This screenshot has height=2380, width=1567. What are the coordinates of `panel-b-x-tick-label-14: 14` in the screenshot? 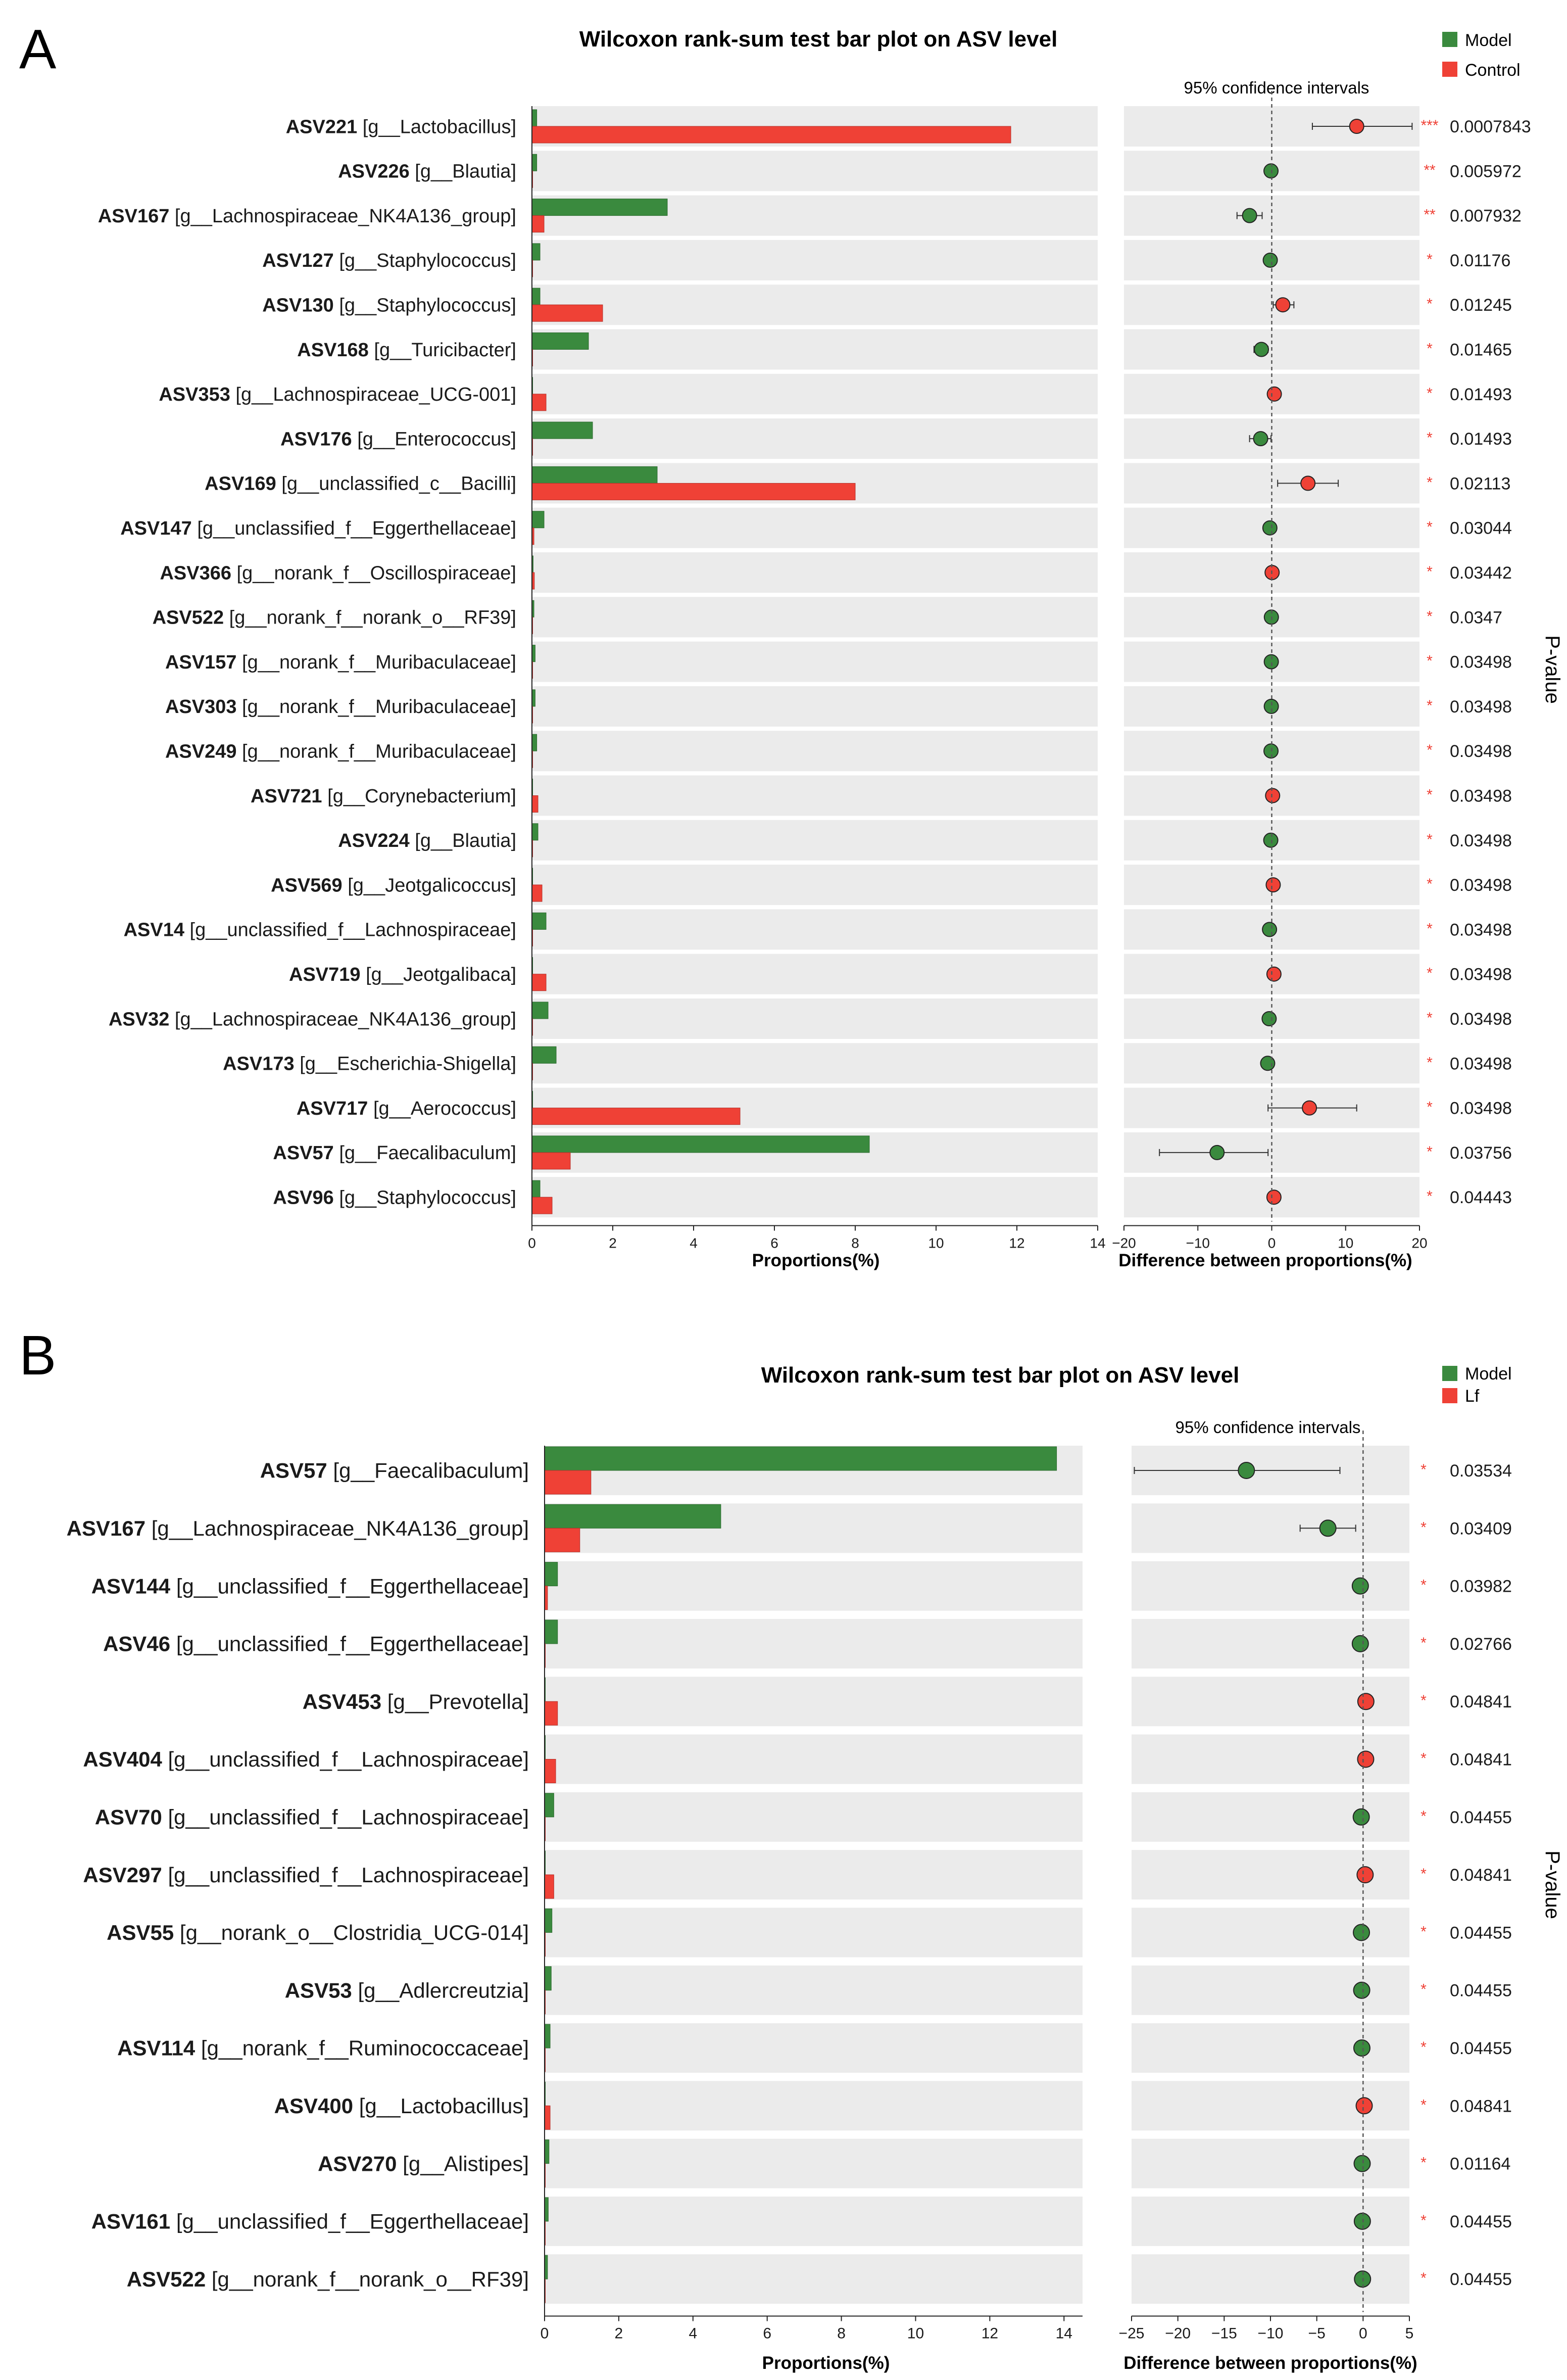 It's located at (1064, 2333).